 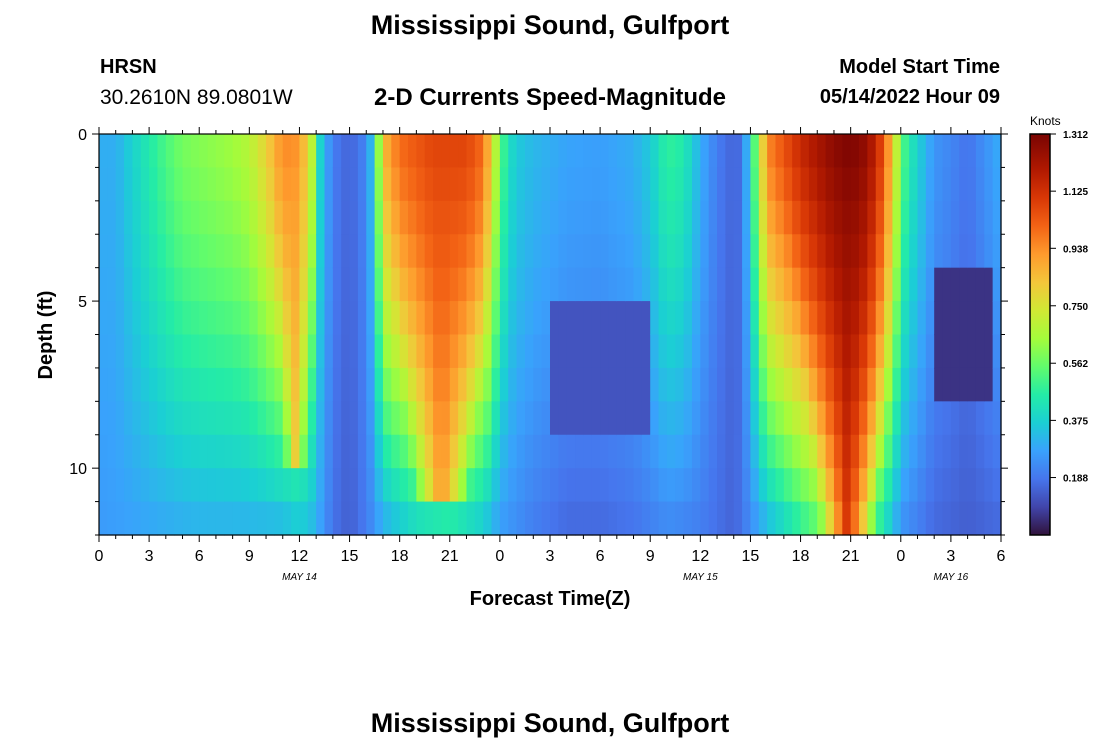 I want to click on y-tick-labels: 0 5 10, so click(x=78, y=302).